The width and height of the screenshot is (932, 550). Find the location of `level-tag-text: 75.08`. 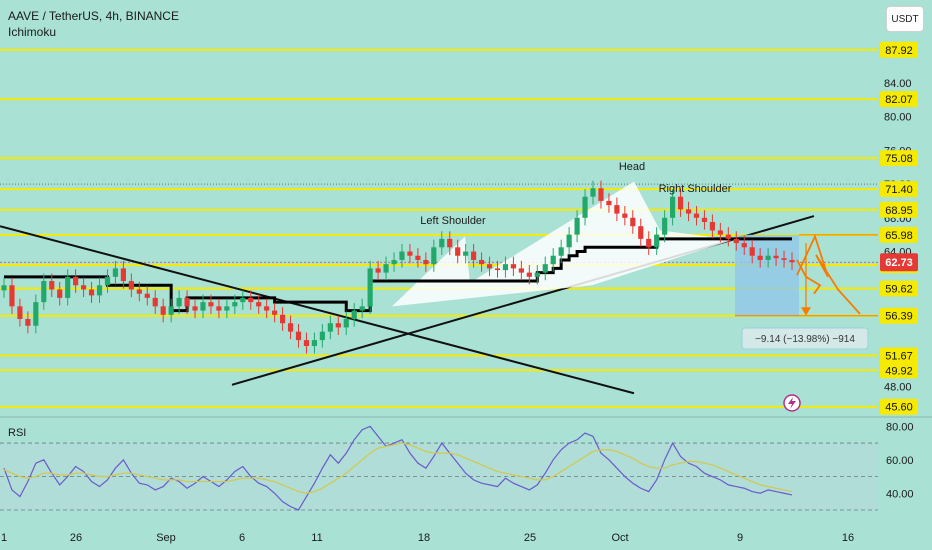

level-tag-text: 75.08 is located at coordinates (899, 159).